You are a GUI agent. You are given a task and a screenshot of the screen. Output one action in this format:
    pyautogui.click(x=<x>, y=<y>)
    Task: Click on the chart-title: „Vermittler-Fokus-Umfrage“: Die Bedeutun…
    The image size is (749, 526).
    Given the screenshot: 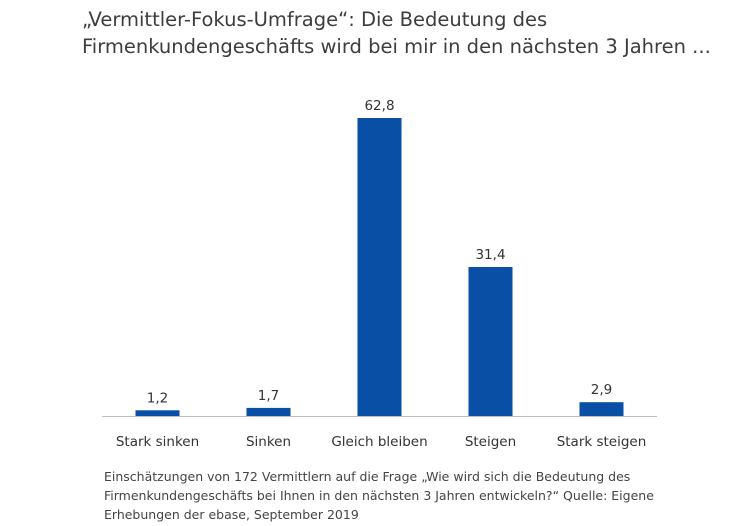 What is the action you would take?
    pyautogui.click(x=402, y=33)
    